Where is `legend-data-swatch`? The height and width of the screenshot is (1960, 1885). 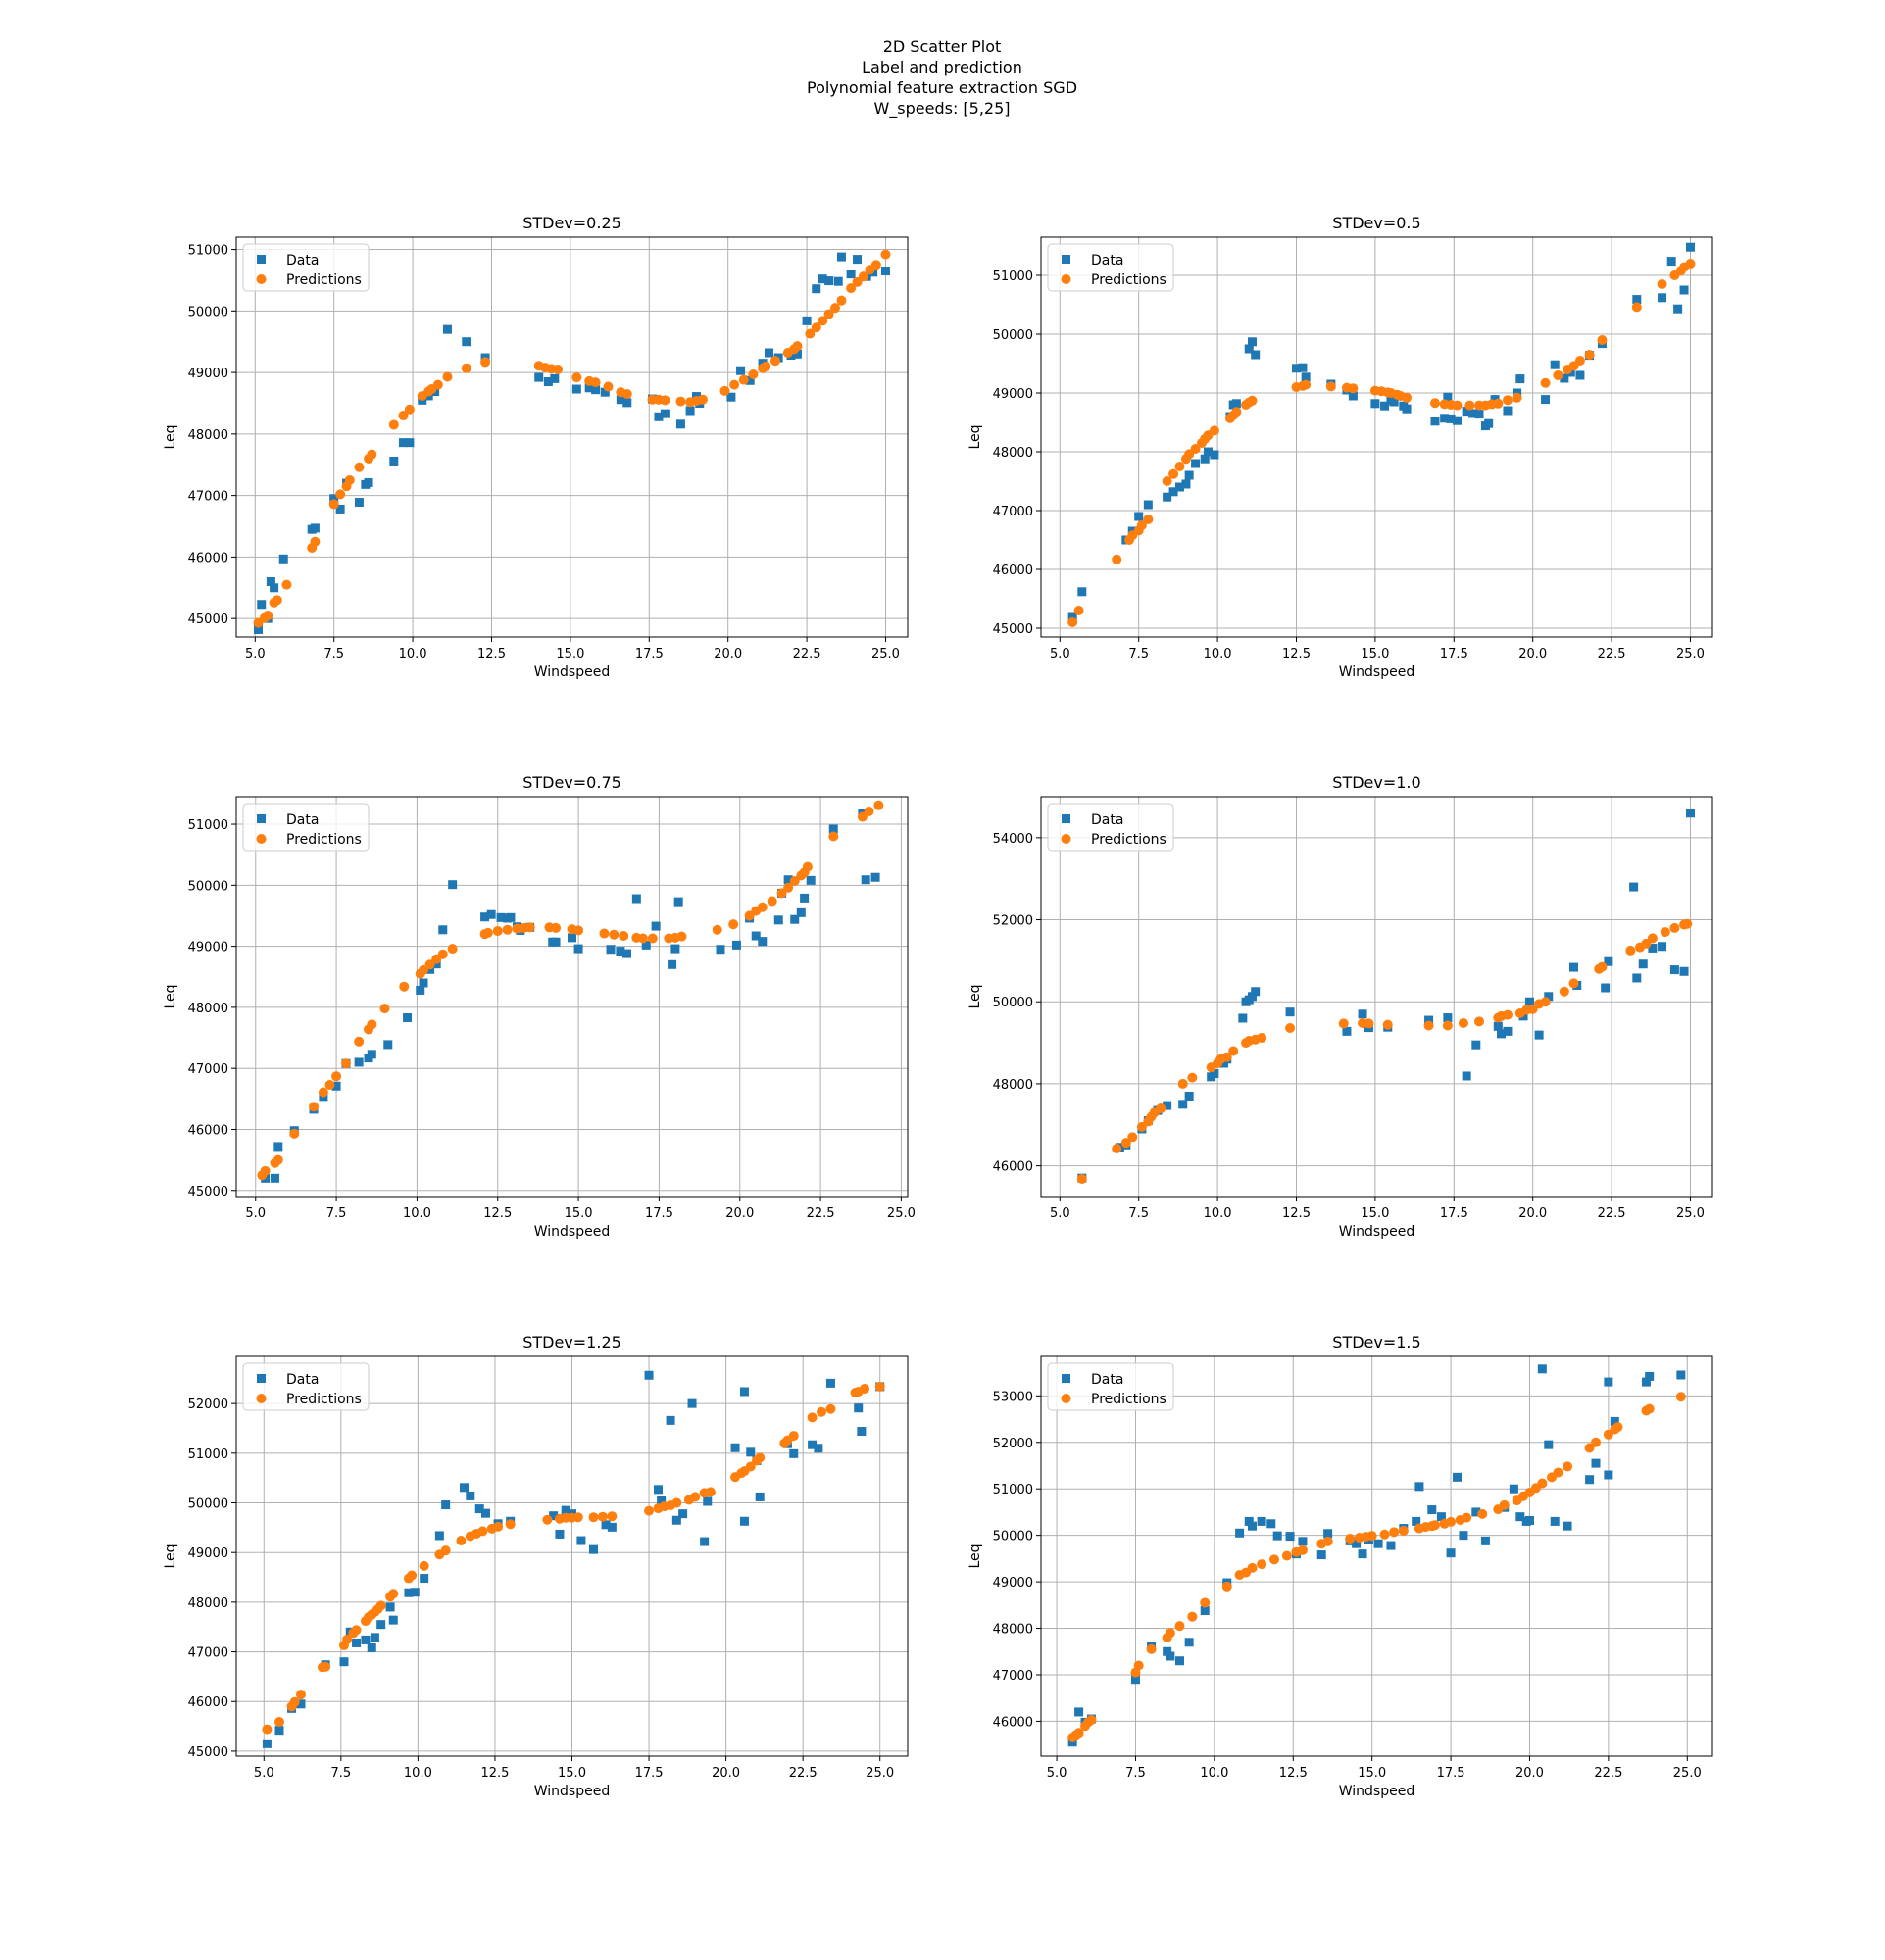
legend-data-swatch is located at coordinates (1066, 818).